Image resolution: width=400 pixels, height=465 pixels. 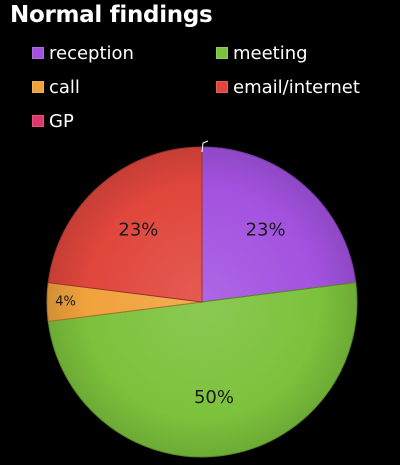 What do you see at coordinates (38, 121) in the screenshot?
I see `legend-swatch-gp` at bounding box center [38, 121].